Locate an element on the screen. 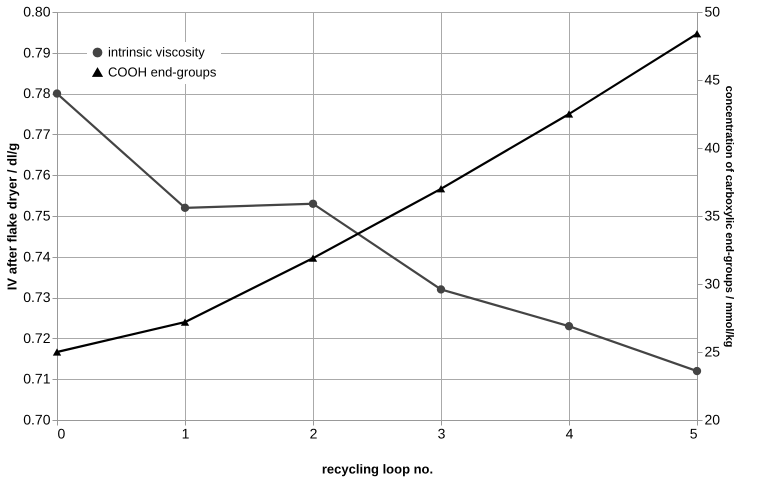 The height and width of the screenshot is (478, 780). y-tick-label: 0.77 is located at coordinates (37, 134).